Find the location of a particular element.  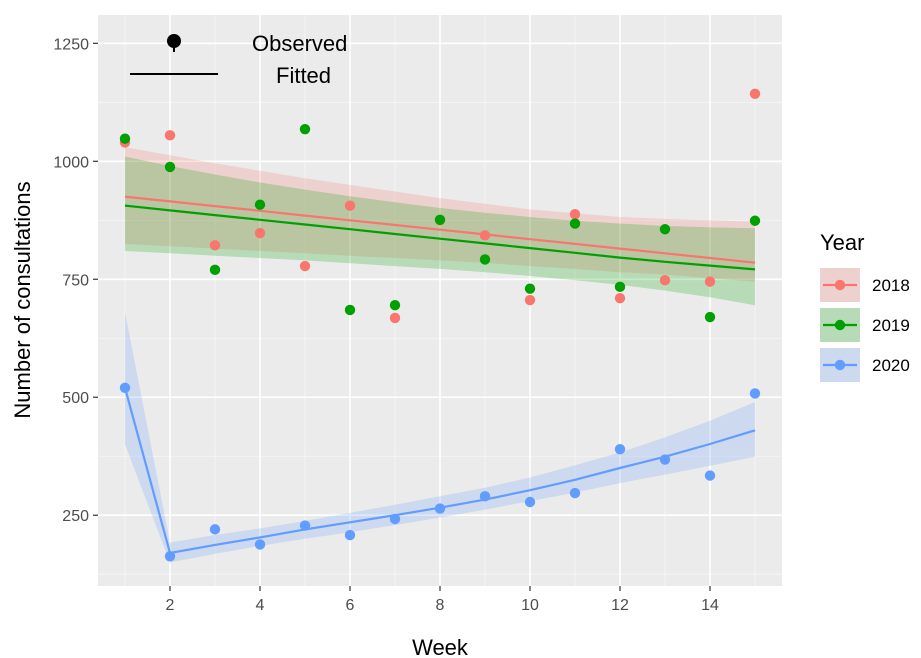

legend-title: Year is located at coordinates (842, 242).